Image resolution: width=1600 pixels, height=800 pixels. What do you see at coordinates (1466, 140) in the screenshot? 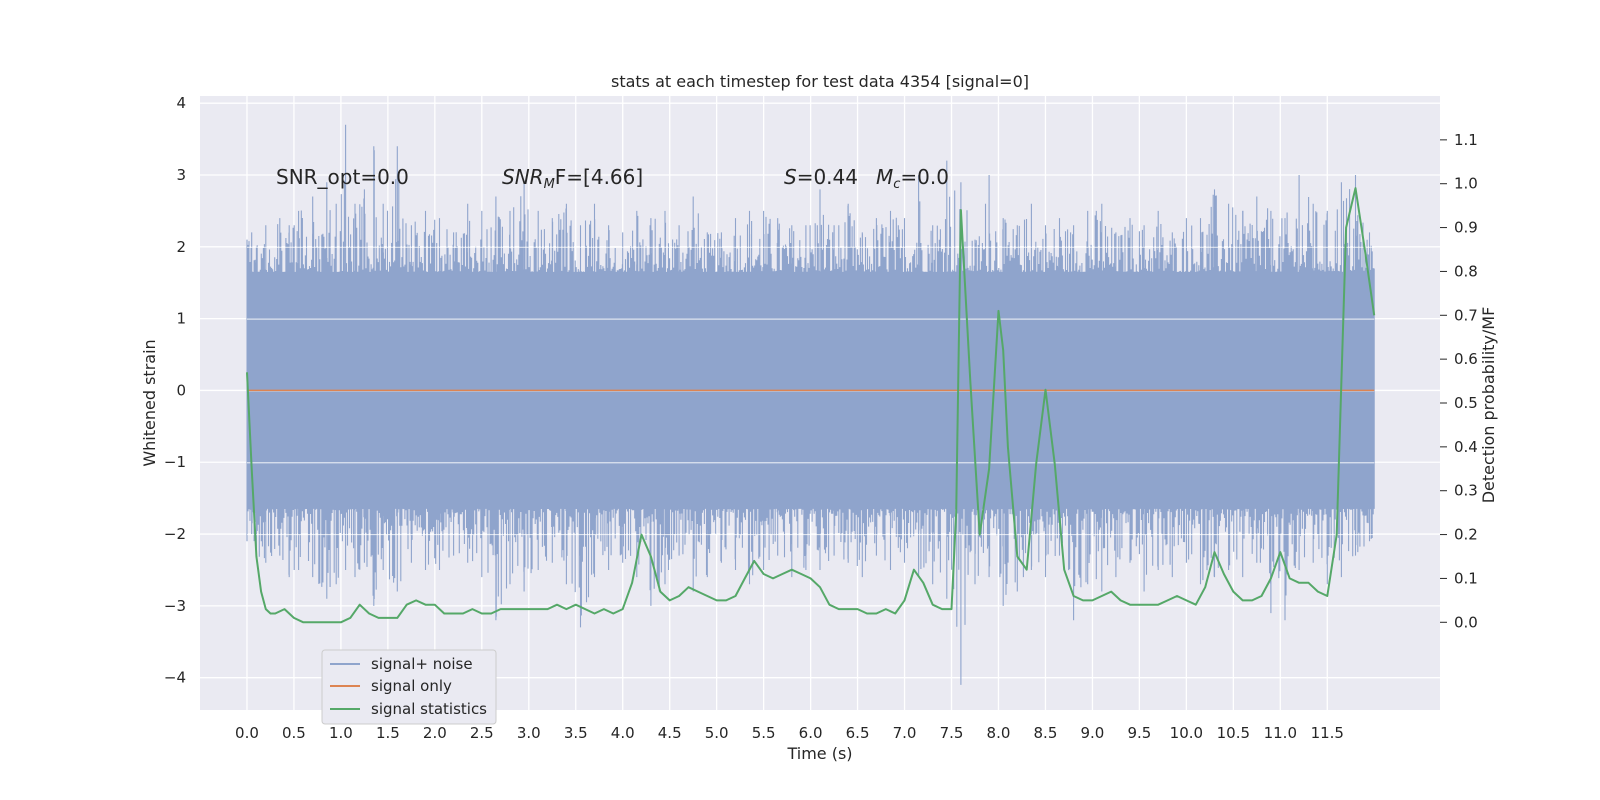
I see `y-tick-label-right: 1.1` at bounding box center [1466, 140].